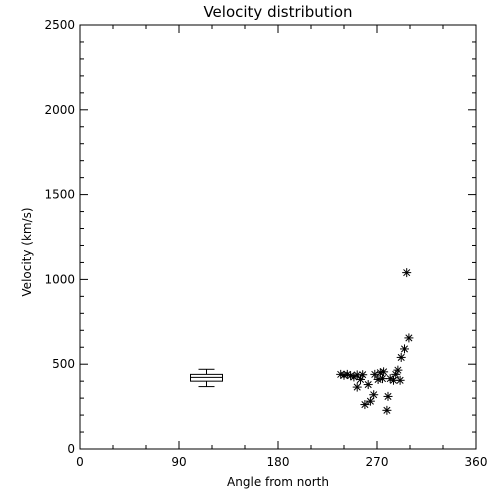 The image size is (500, 504). What do you see at coordinates (278, 462) in the screenshot?
I see `x-tick-label: 180` at bounding box center [278, 462].